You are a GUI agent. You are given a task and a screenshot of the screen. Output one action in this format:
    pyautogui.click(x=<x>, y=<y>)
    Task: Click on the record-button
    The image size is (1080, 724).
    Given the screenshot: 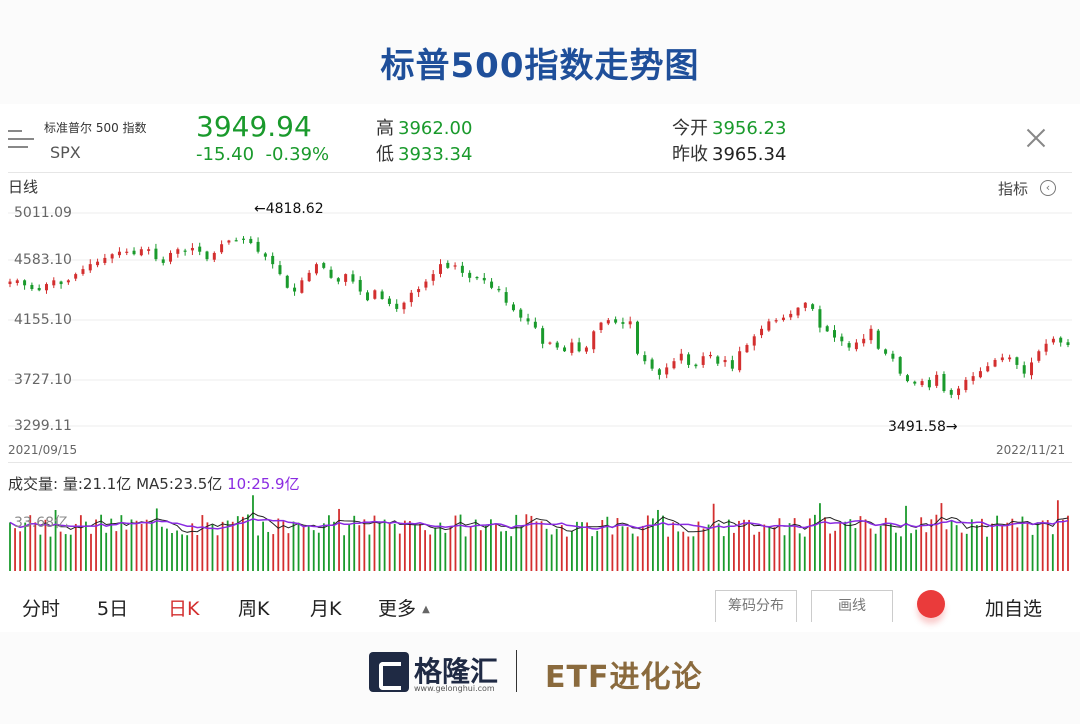 What is the action you would take?
    pyautogui.click(x=931, y=604)
    